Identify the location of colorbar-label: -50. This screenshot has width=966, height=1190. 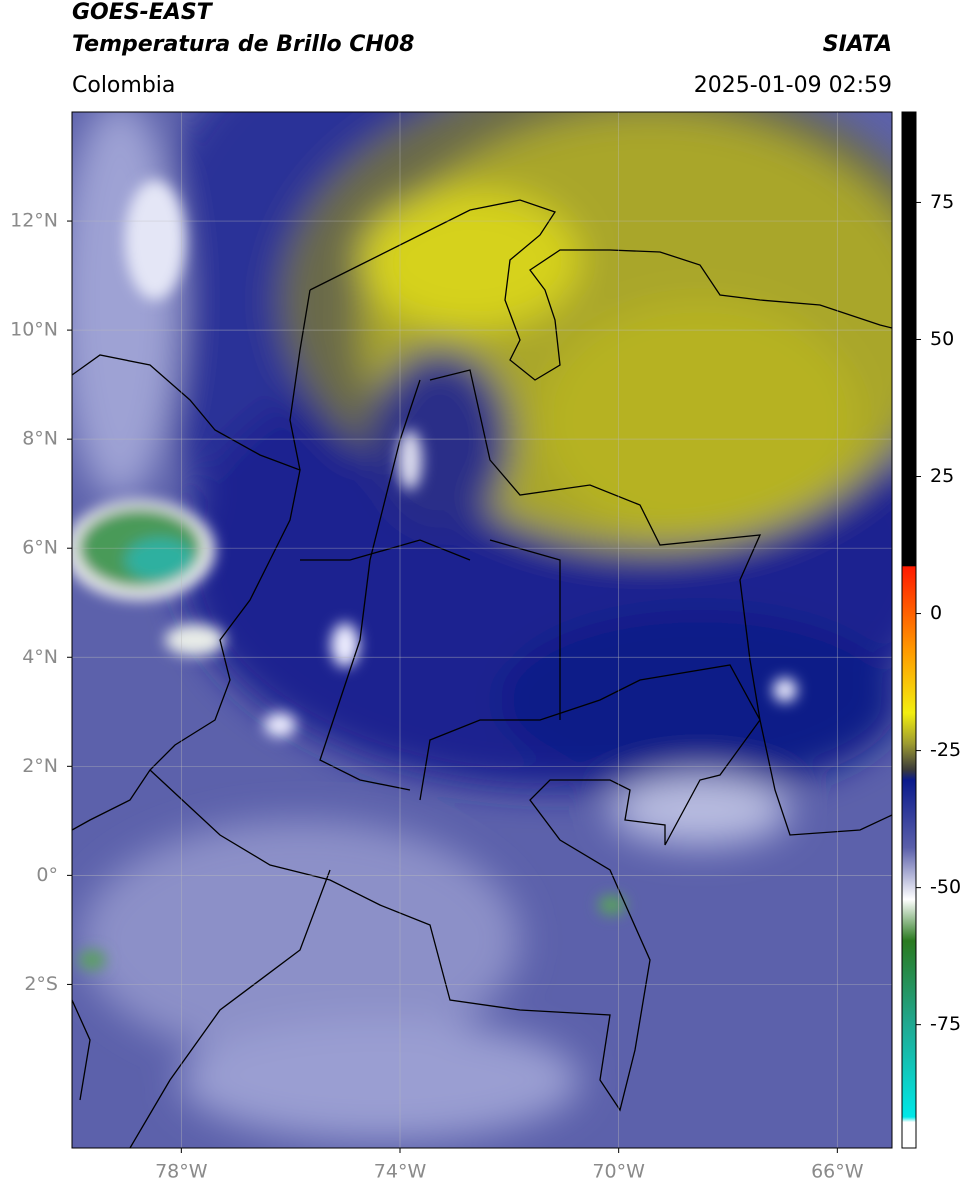
(945, 887).